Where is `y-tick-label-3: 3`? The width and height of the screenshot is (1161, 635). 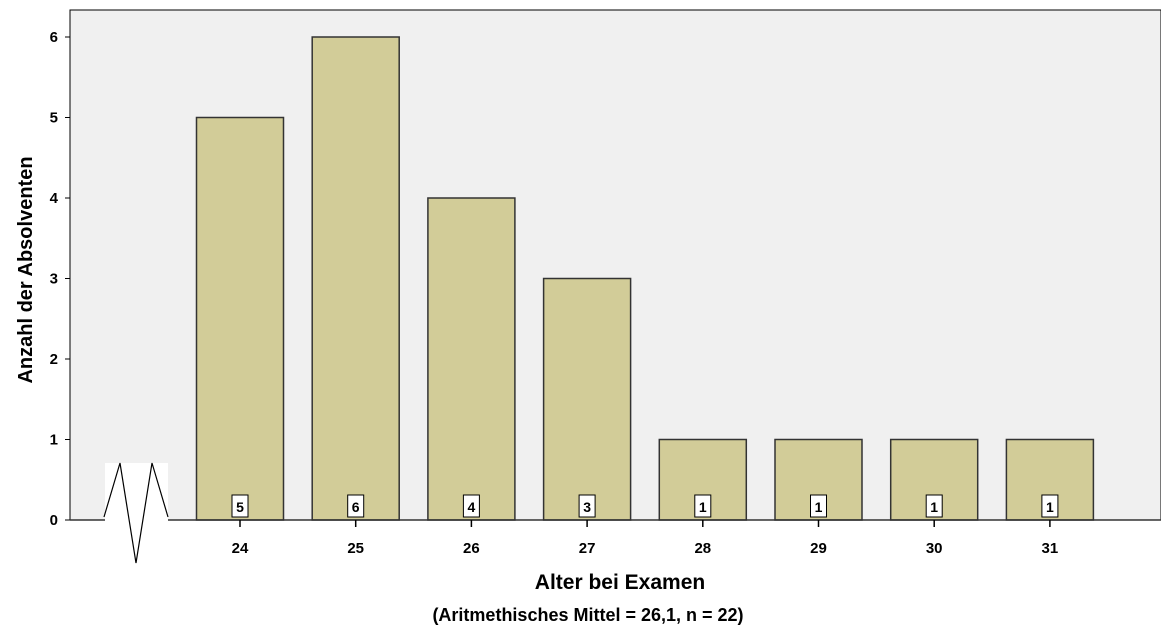
y-tick-label-3: 3 is located at coordinates (54, 279).